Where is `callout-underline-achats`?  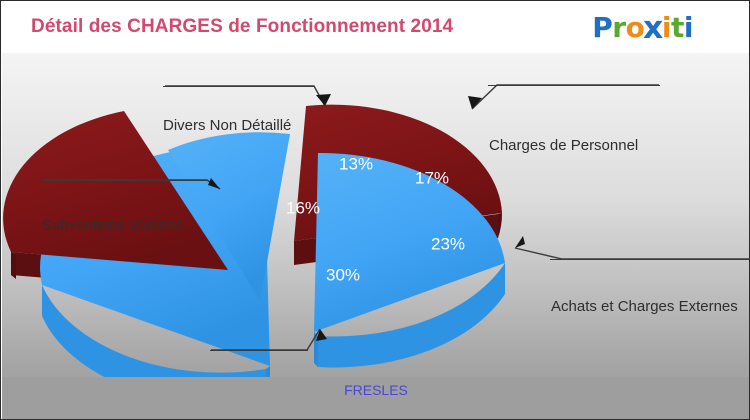
callout-underline-achats is located at coordinates (649, 259).